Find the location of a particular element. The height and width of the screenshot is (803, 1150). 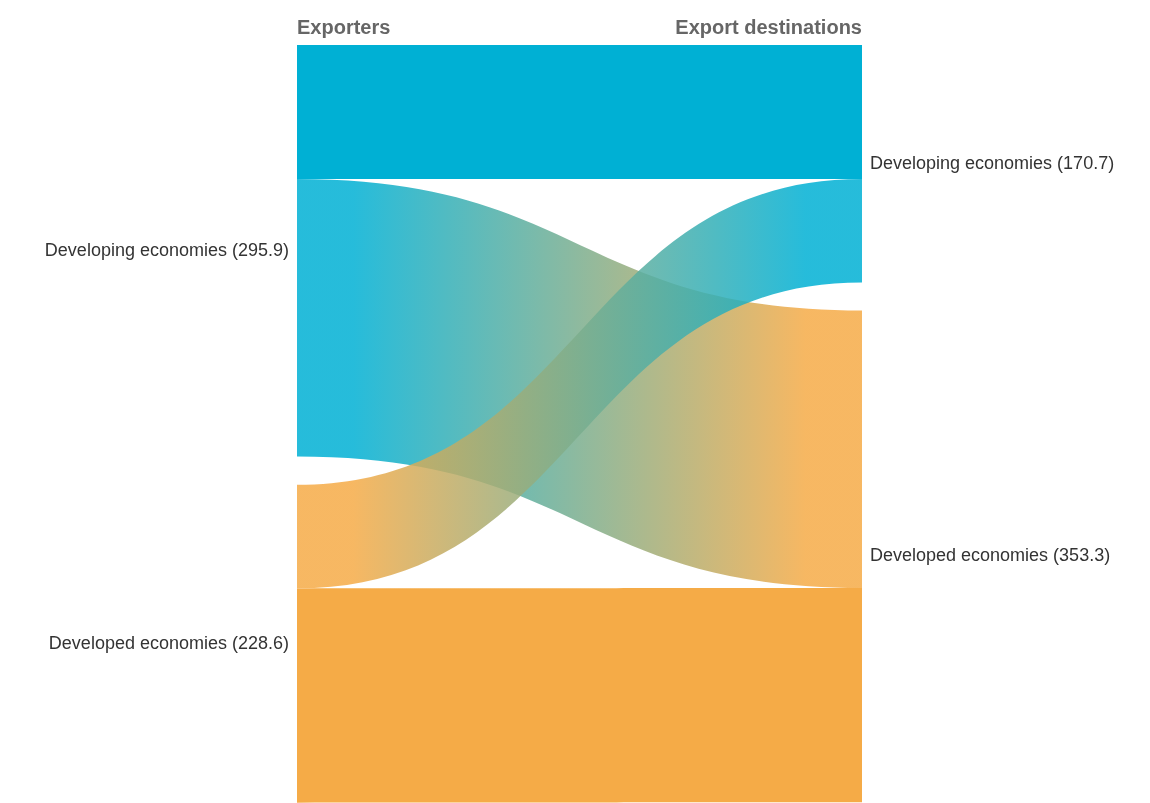

text: Exporters is located at coordinates (344, 27).